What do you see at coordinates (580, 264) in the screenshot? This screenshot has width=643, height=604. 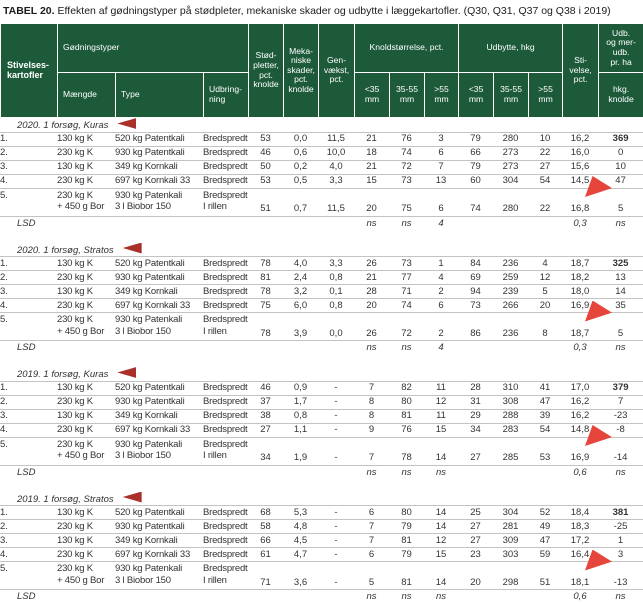 I see `cell-value: 18,7` at bounding box center [580, 264].